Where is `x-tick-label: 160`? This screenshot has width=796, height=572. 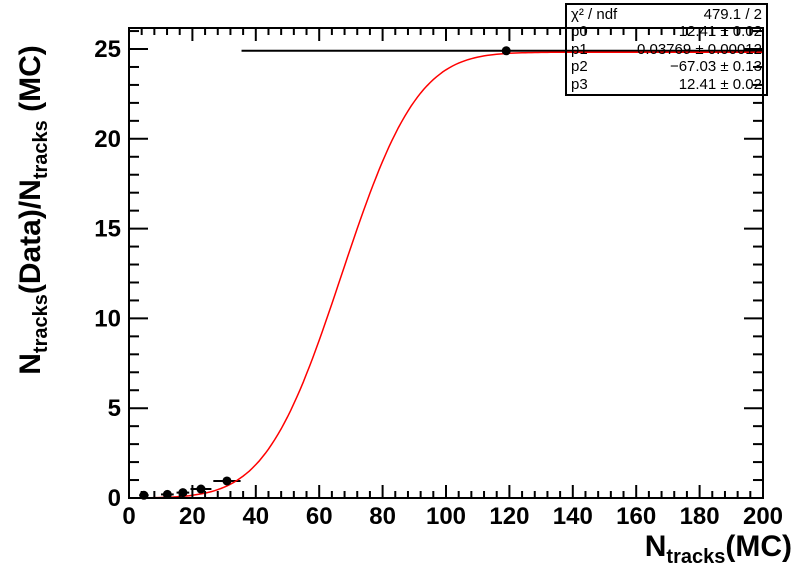 x-tick-label: 160 is located at coordinates (636, 516).